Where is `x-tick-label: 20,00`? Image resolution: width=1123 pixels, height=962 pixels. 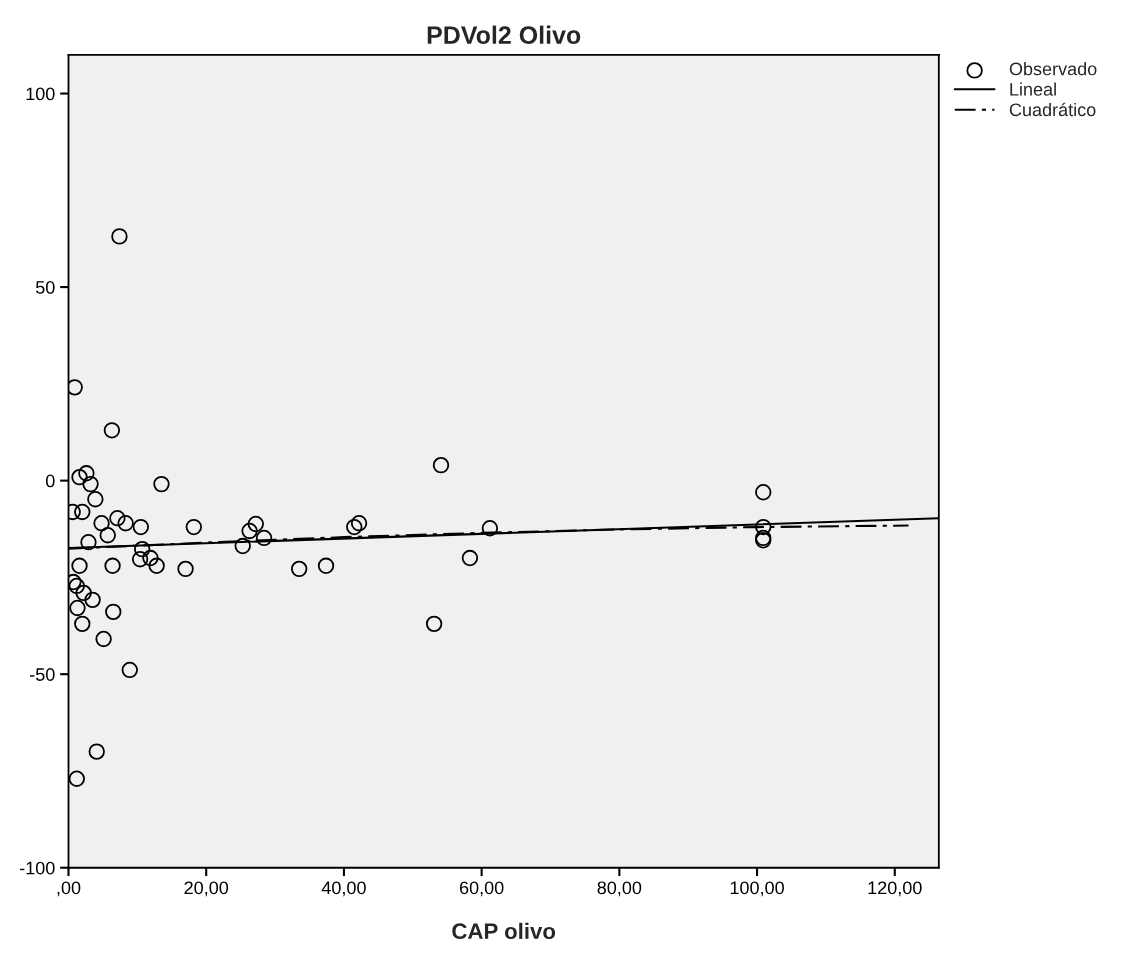 x-tick-label: 20,00 is located at coordinates (206, 889).